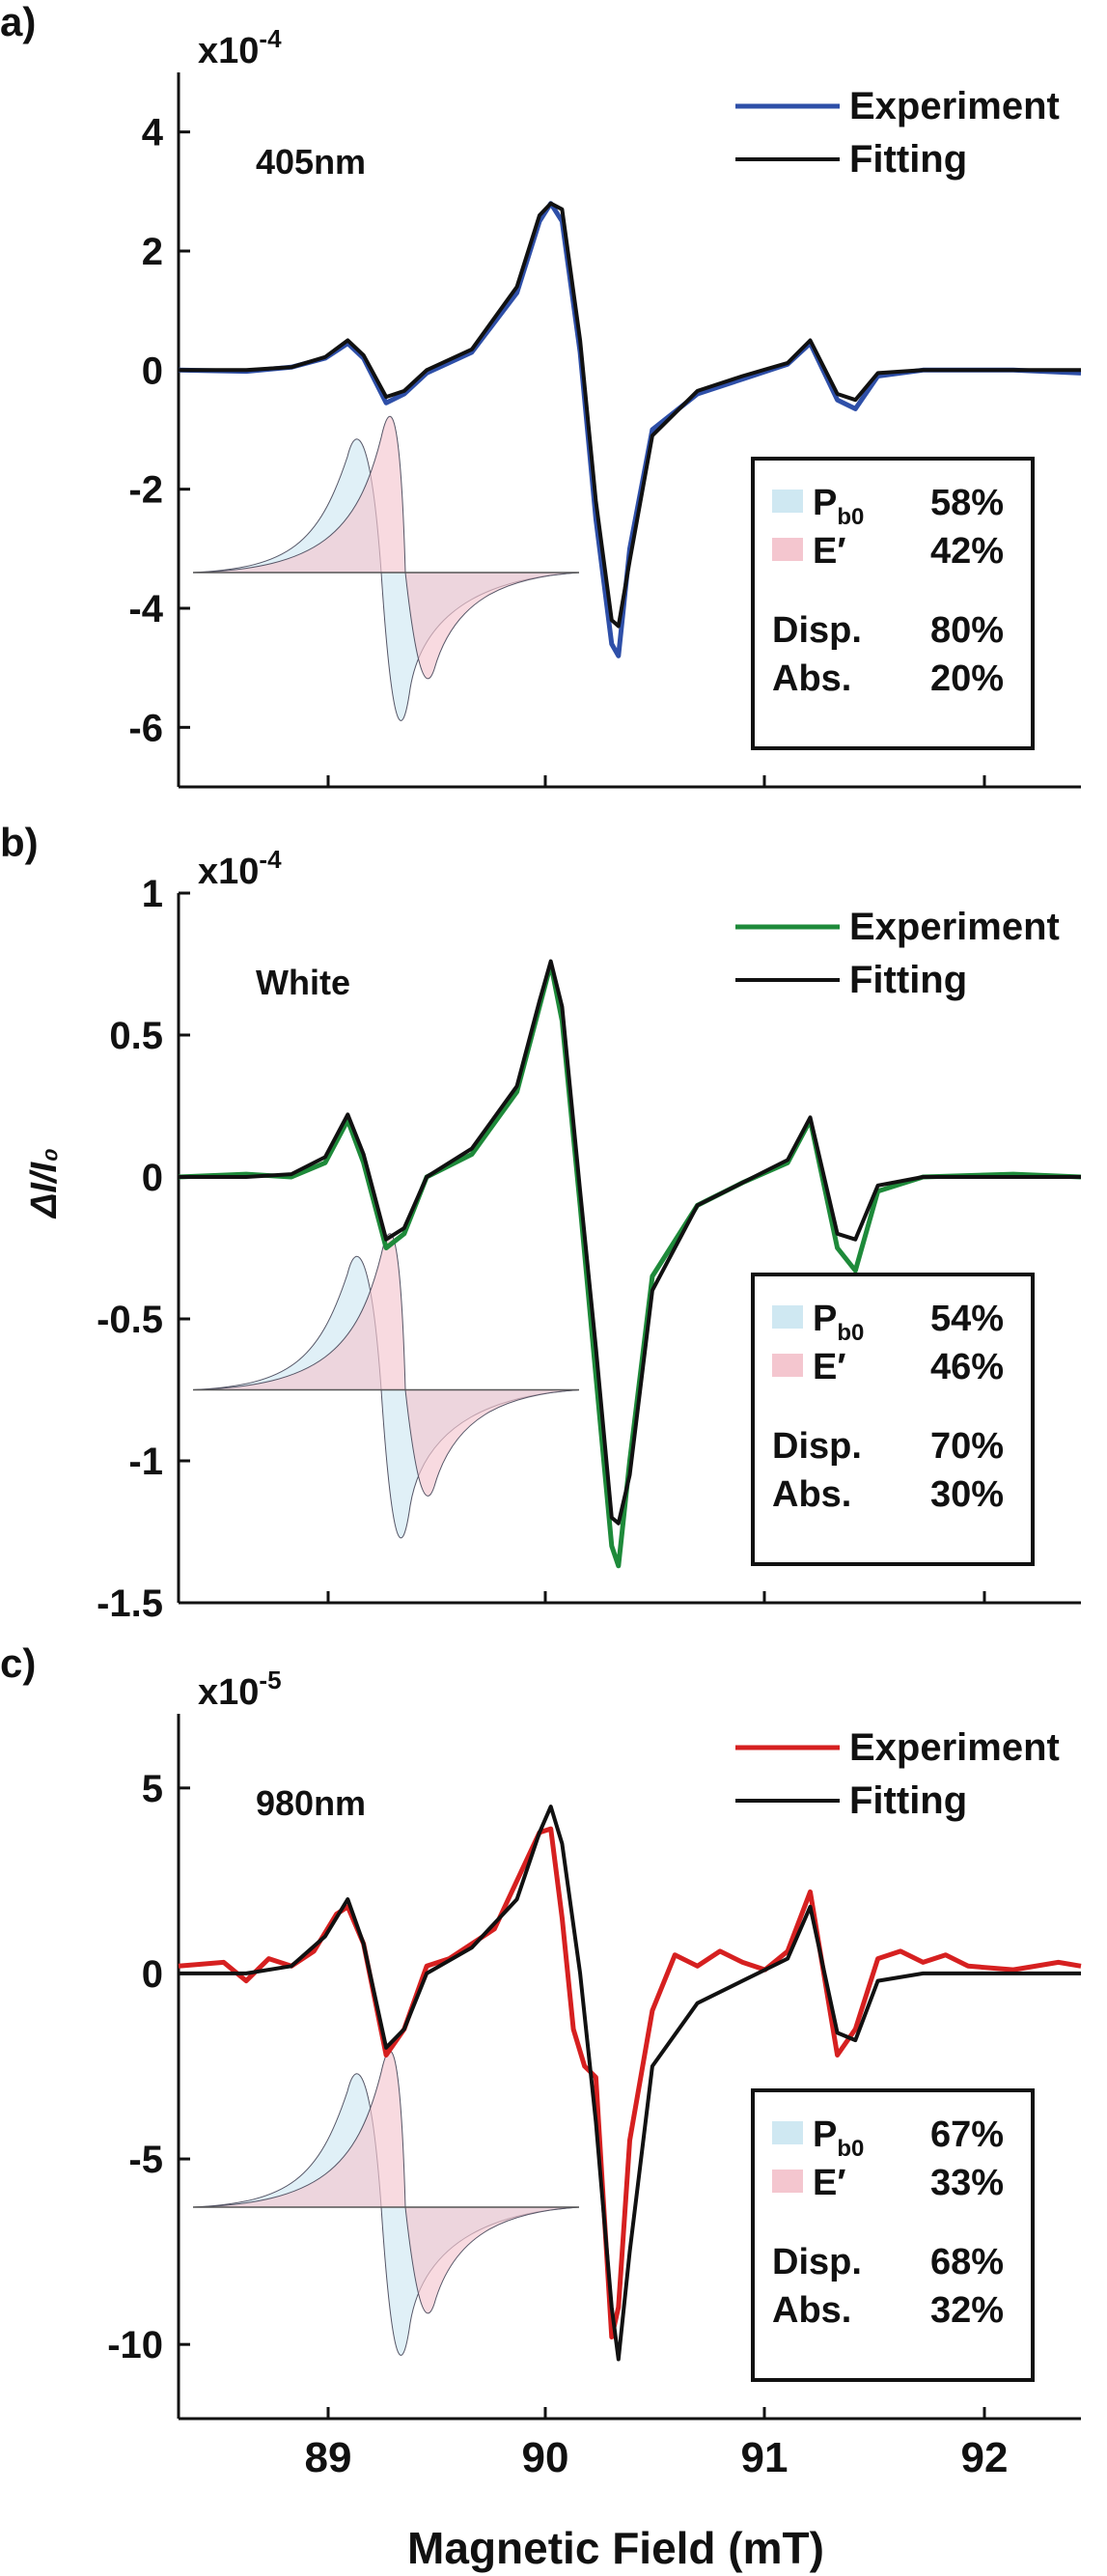 The image size is (1107, 2576). I want to click on e-prime-percent: 33%, so click(967, 2183).